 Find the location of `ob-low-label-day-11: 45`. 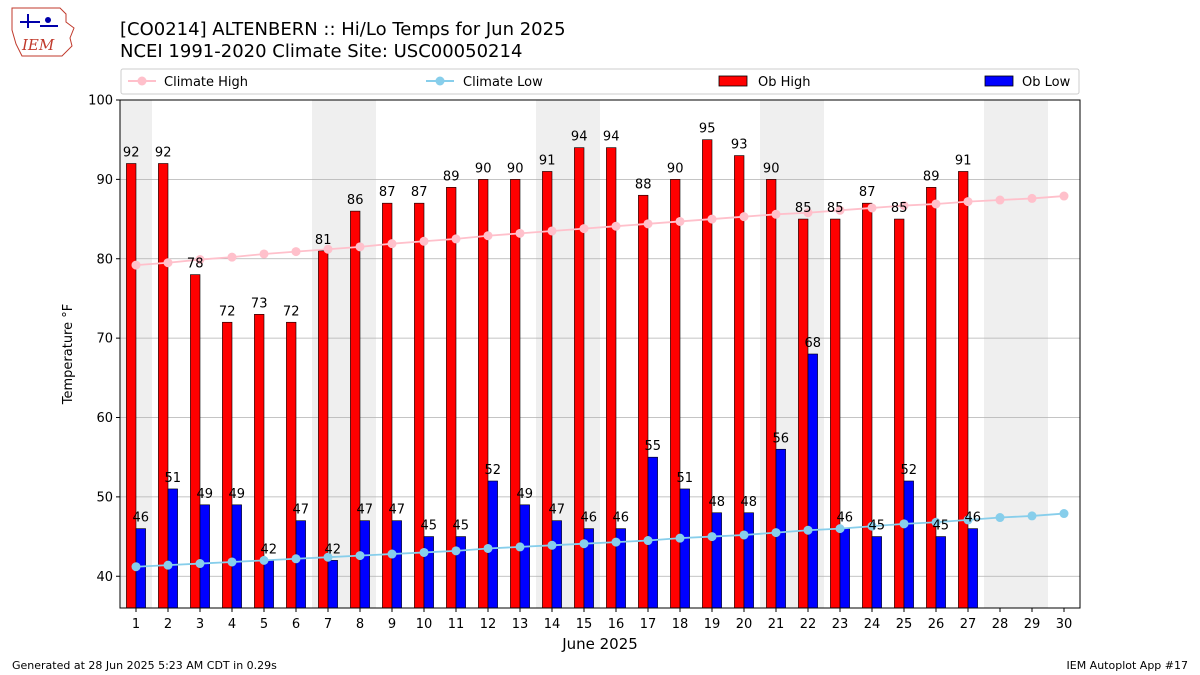

ob-low-label-day-11: 45 is located at coordinates (461, 526).